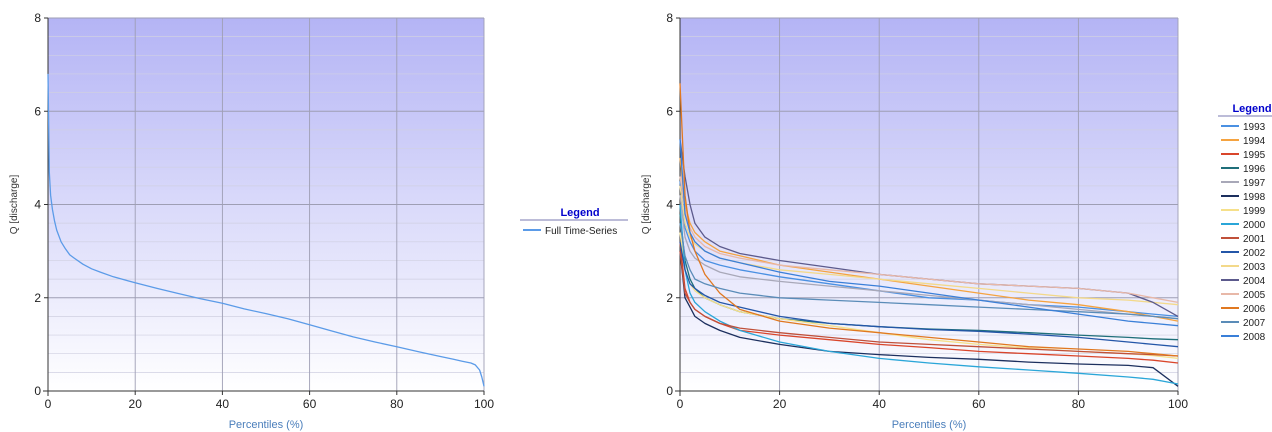  Describe the element at coordinates (1254, 239) in the screenshot. I see `legend-entry: 2001` at that location.